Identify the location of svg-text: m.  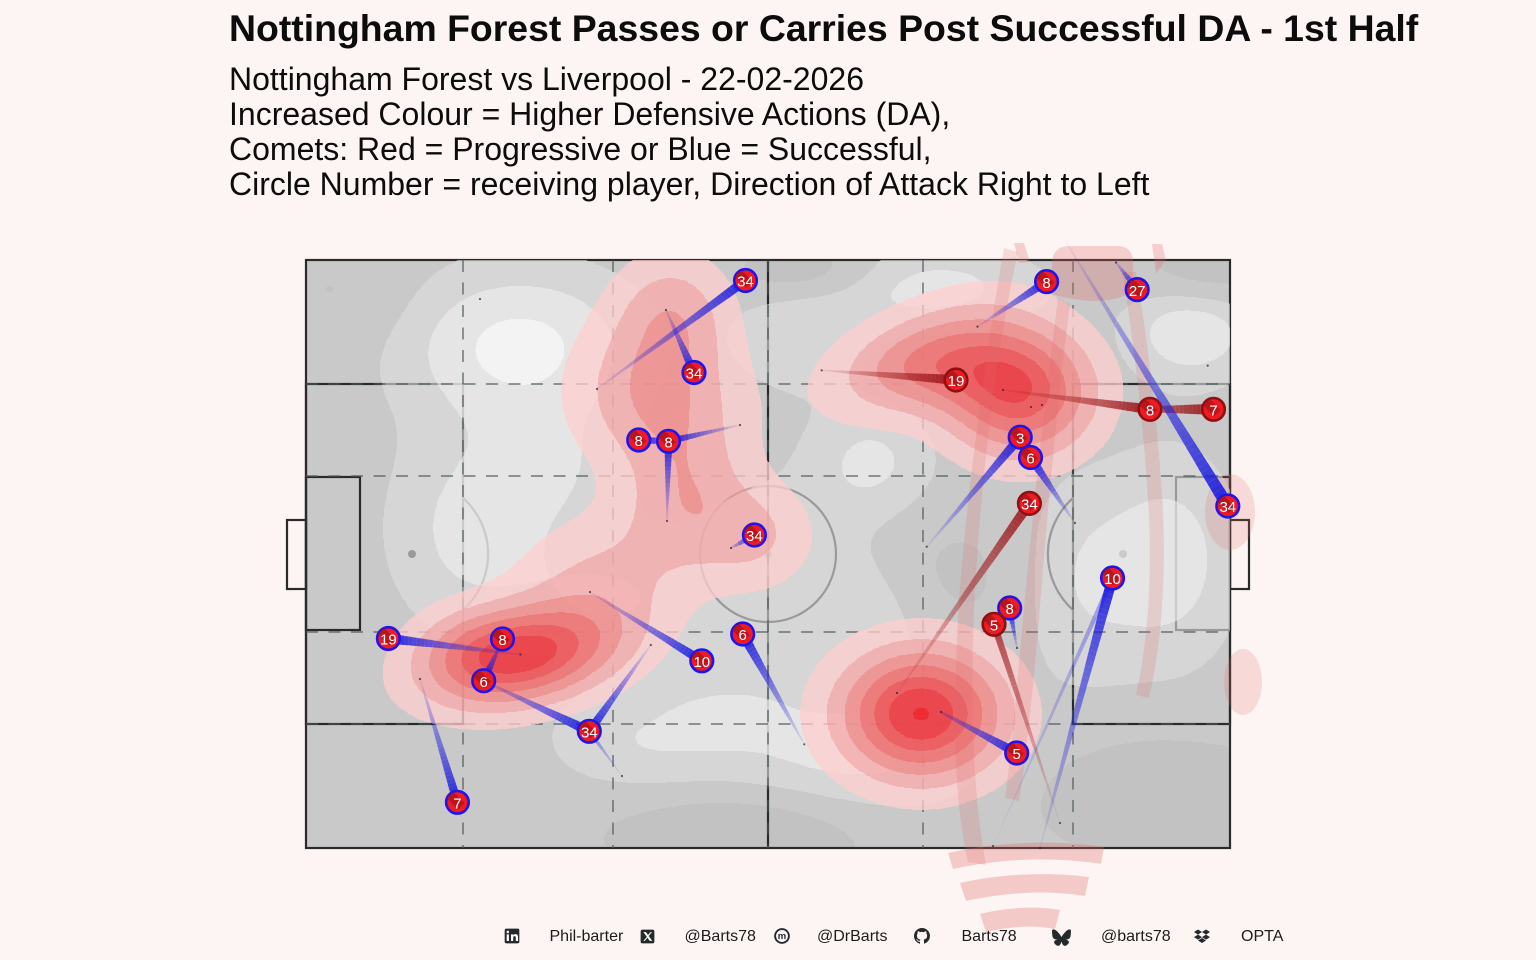
(782, 936).